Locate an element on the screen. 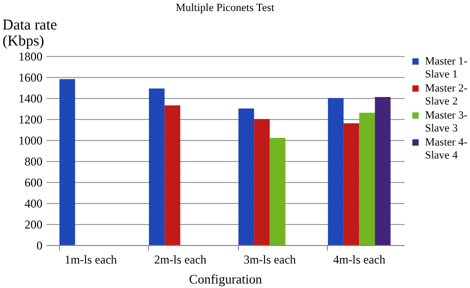 This screenshot has width=470, height=288. y-tick-label: 1200 is located at coordinates (30, 119).